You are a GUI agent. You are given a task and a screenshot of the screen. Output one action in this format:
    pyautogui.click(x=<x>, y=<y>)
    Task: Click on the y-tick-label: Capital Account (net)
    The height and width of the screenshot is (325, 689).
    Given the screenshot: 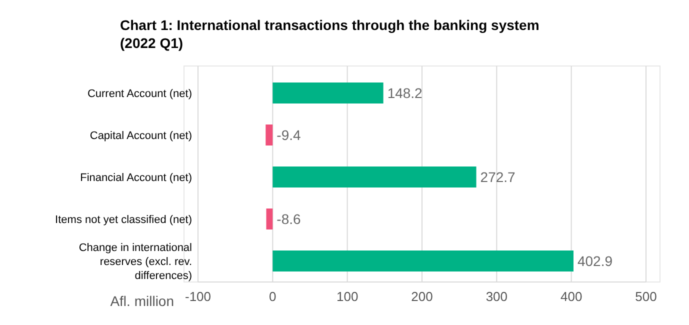 What is the action you would take?
    pyautogui.click(x=141, y=136)
    